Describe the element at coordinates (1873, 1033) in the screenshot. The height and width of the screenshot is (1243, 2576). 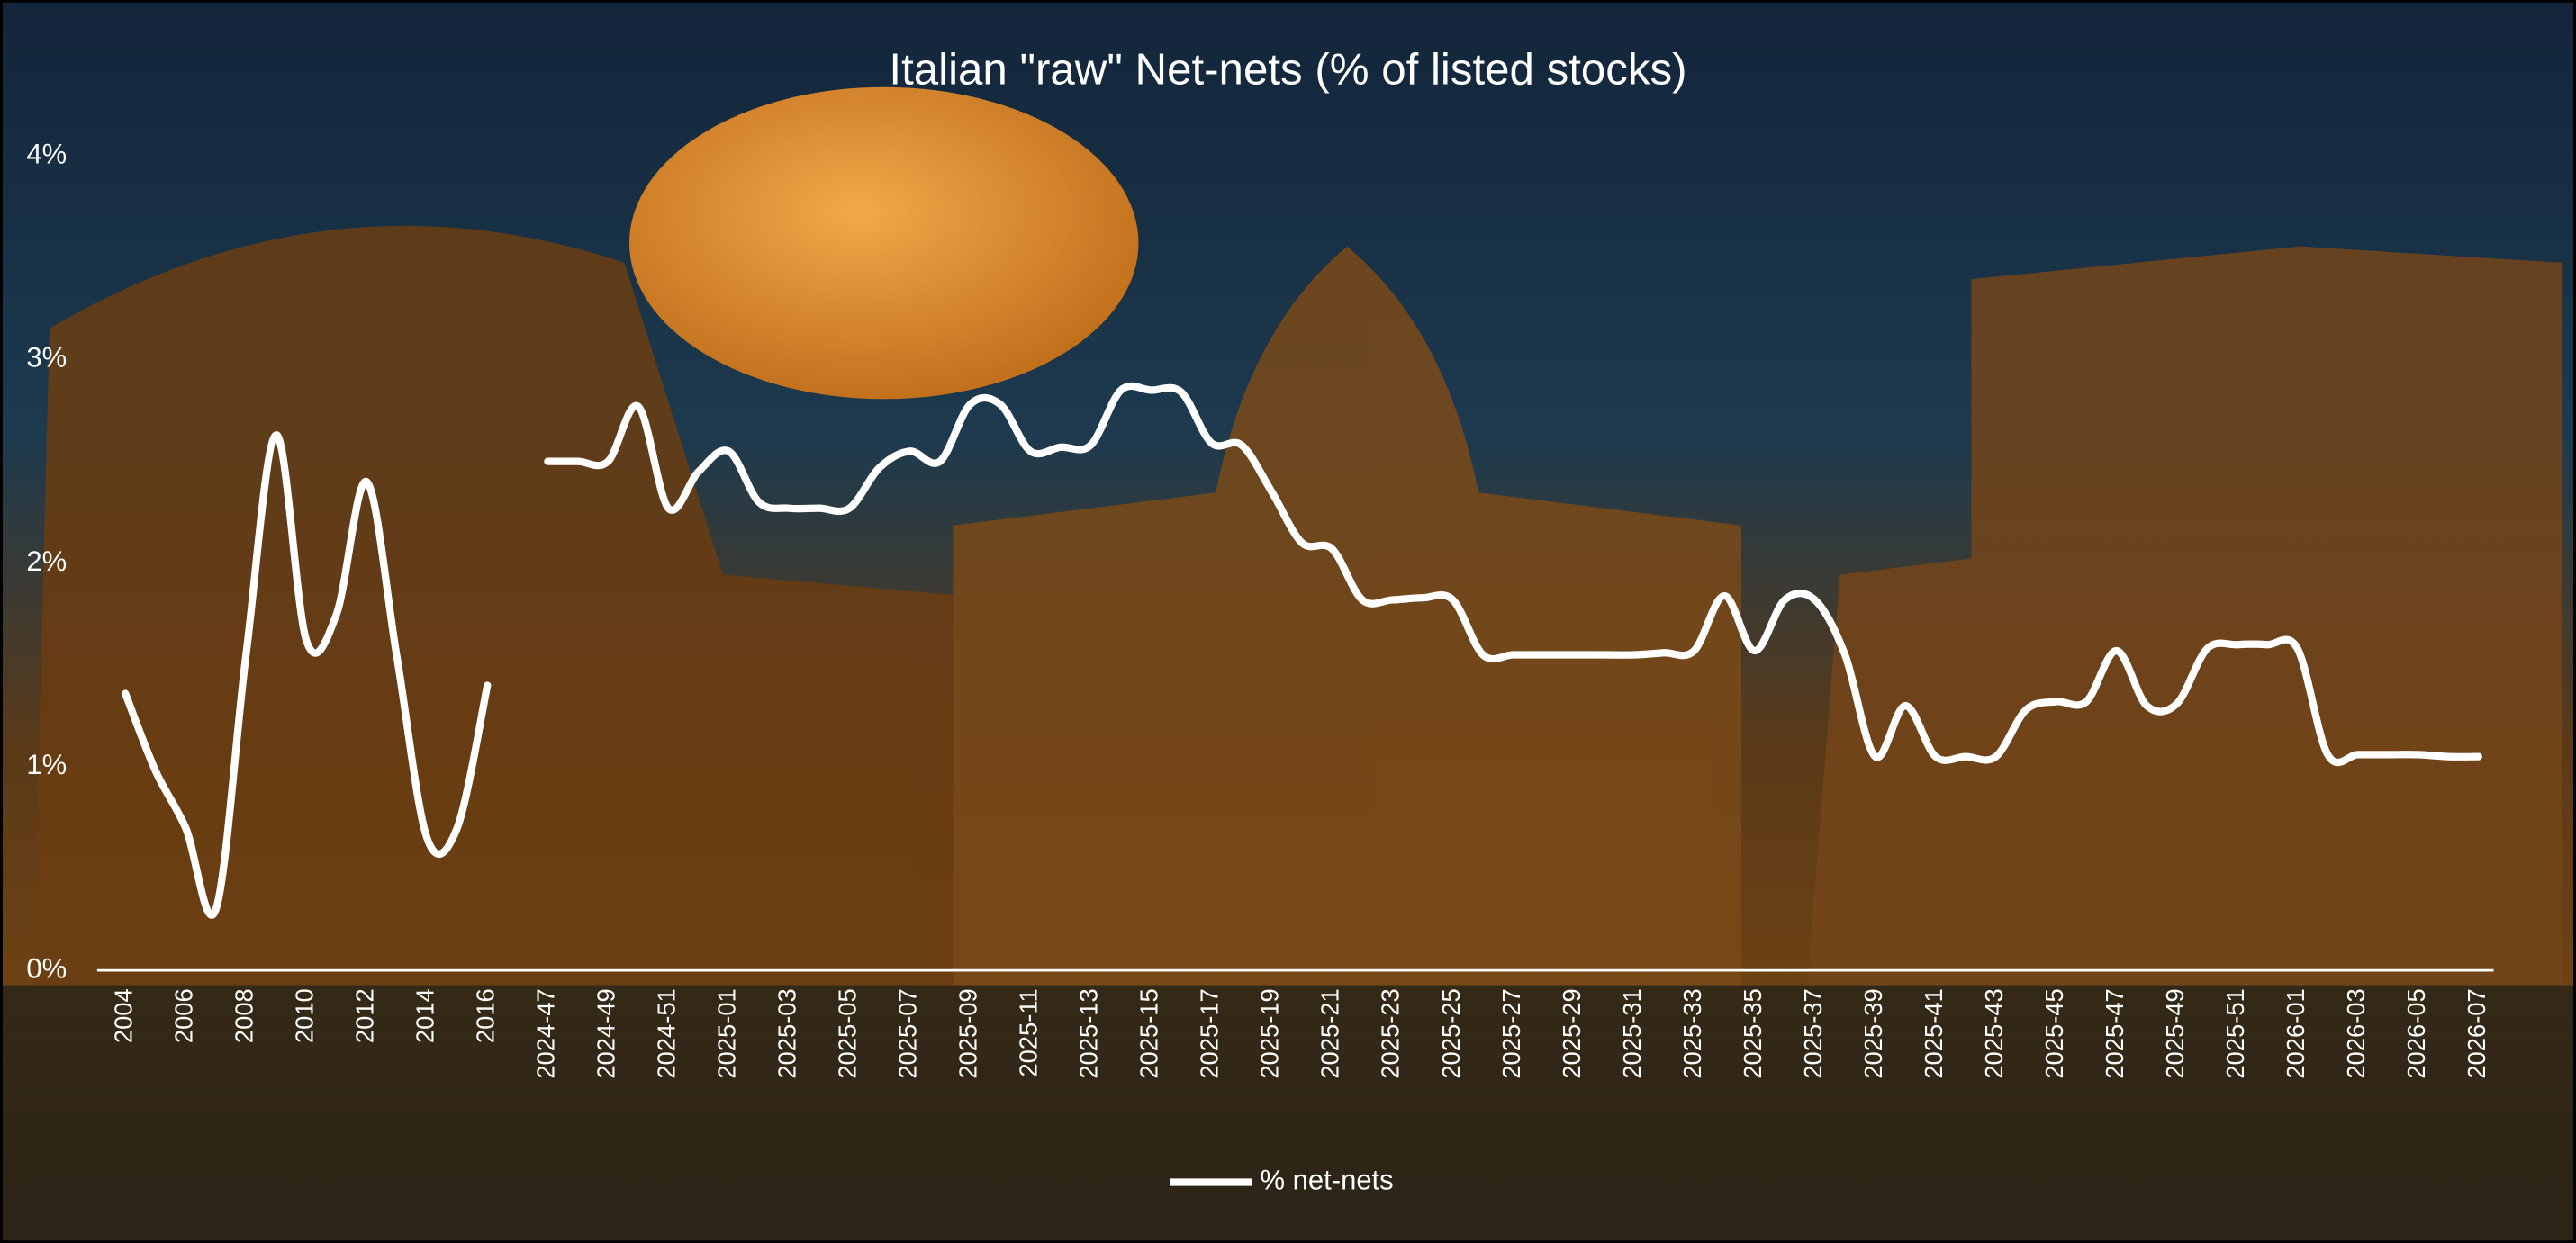
I see `x-tick-label: 2025-39` at that location.